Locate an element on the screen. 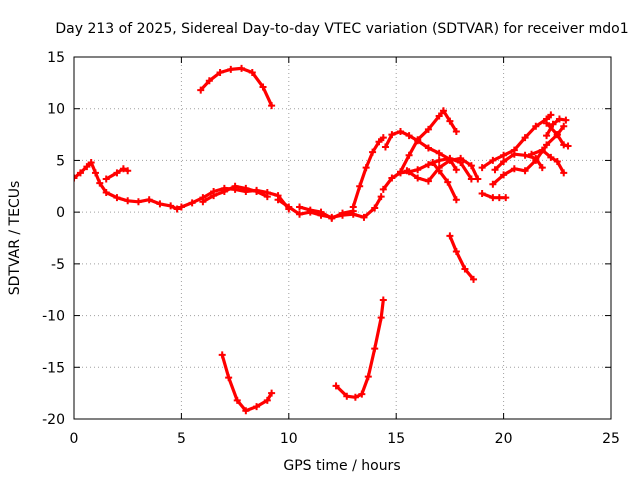 The width and height of the screenshot is (640, 480). x-tick-label: 0 is located at coordinates (74, 439).